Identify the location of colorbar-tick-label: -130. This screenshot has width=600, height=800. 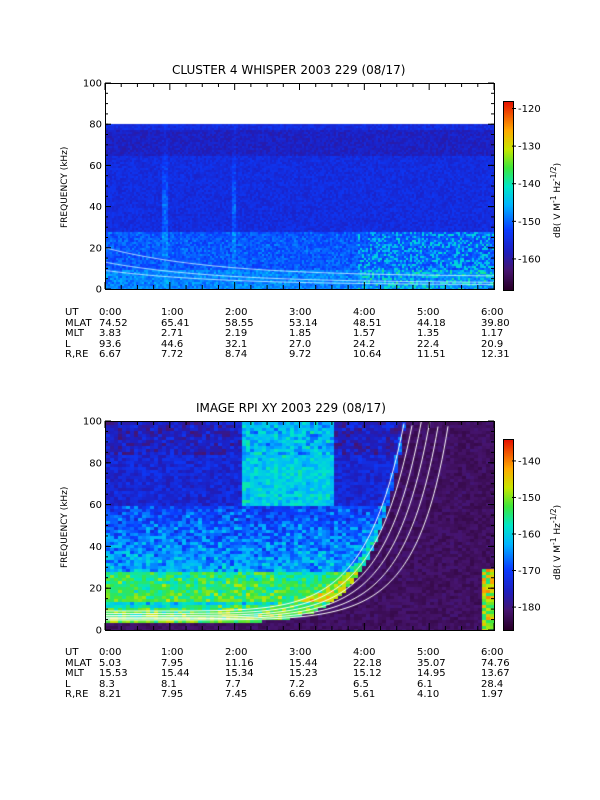
(529, 147).